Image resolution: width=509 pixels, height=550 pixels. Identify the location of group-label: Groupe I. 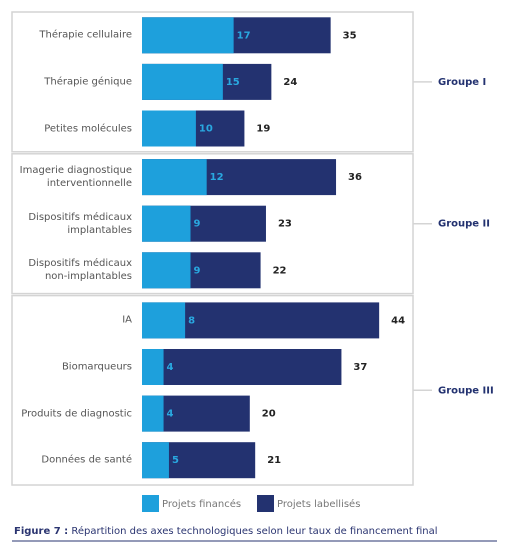
(462, 82).